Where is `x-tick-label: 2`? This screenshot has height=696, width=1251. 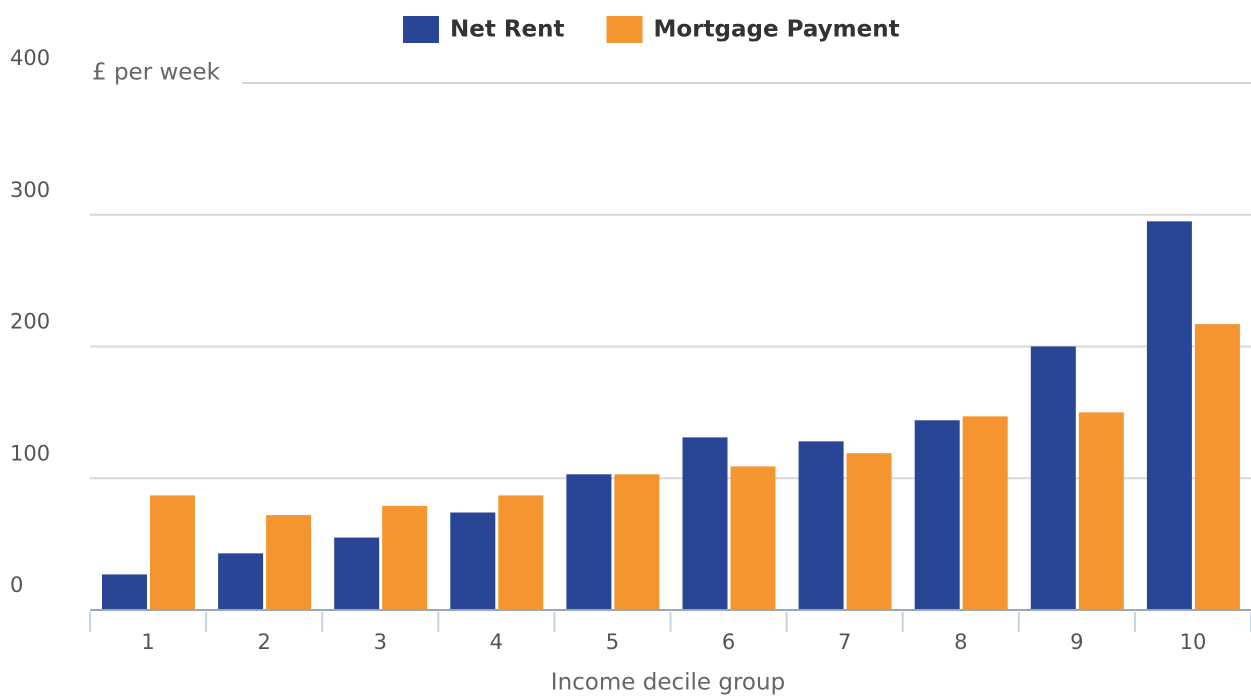 x-tick-label: 2 is located at coordinates (263, 642).